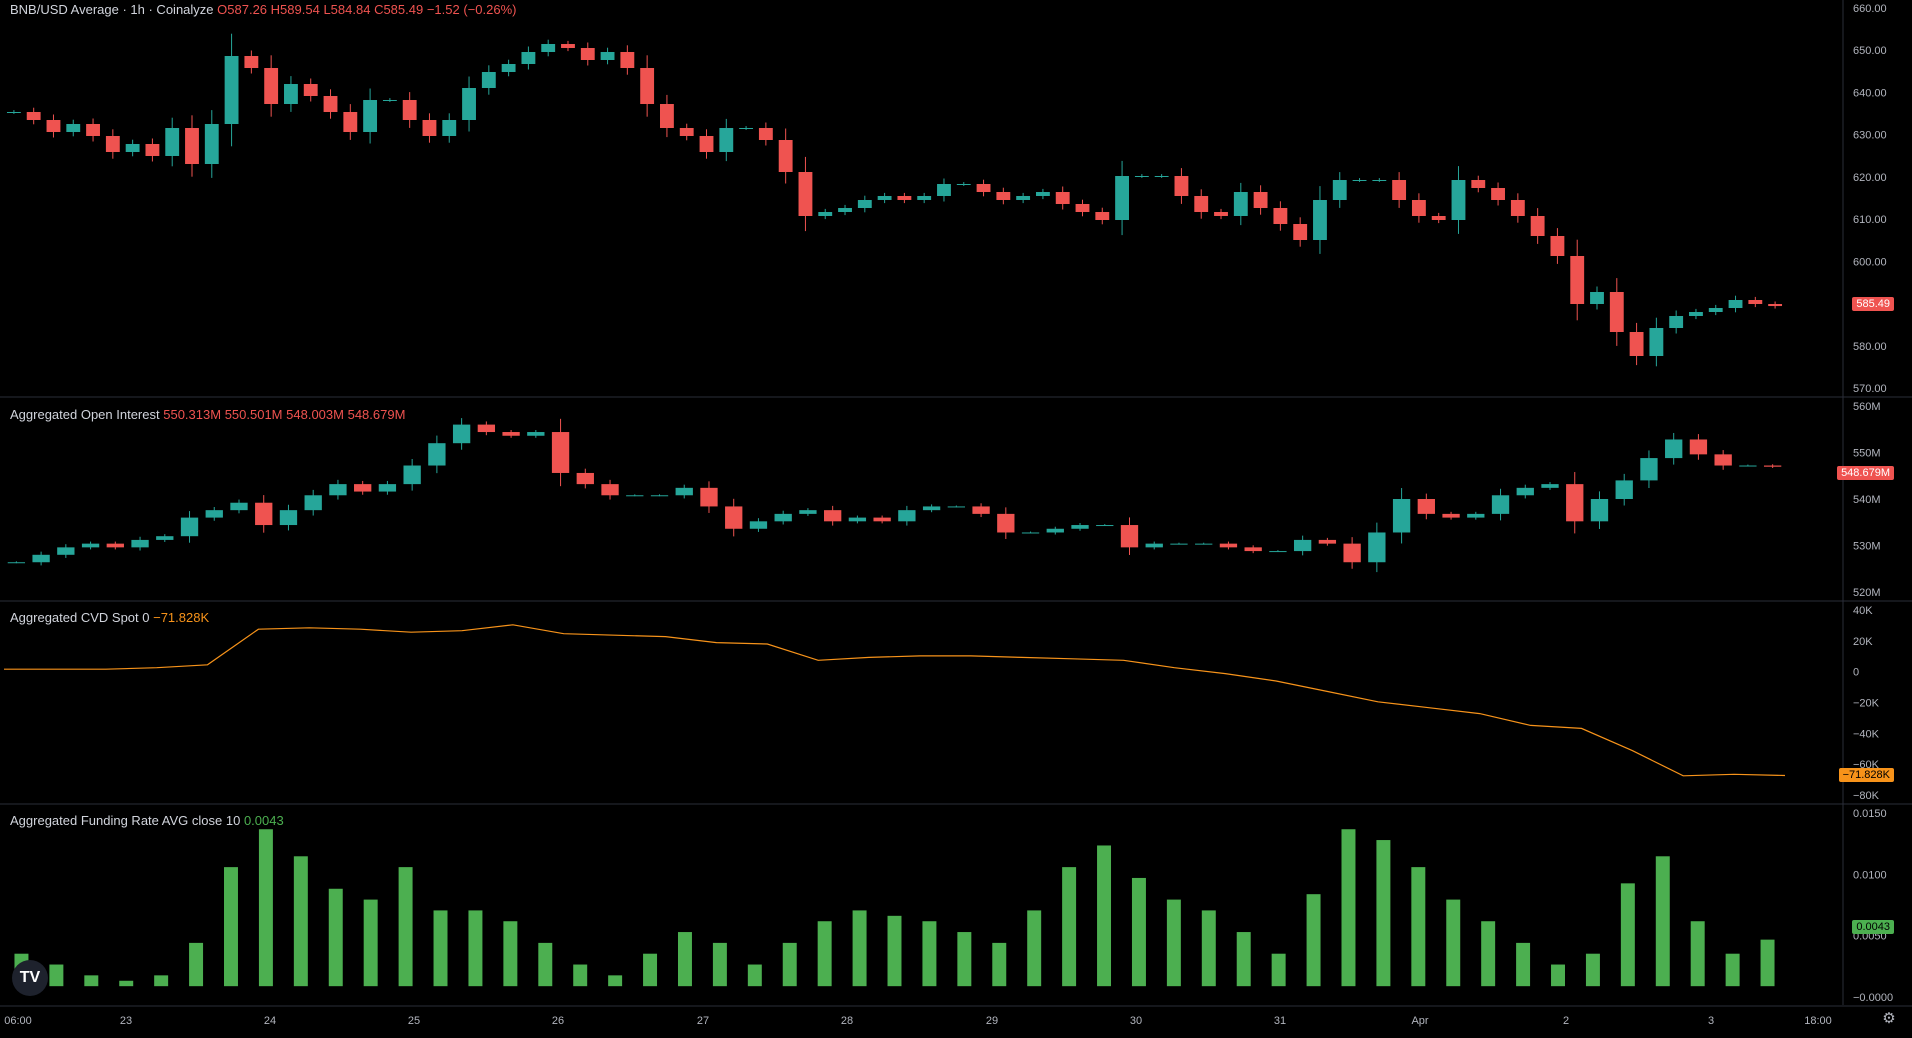 This screenshot has height=1038, width=1912. Describe the element at coordinates (1863, 611) in the screenshot. I see `y-tick-label: 40K` at that location.